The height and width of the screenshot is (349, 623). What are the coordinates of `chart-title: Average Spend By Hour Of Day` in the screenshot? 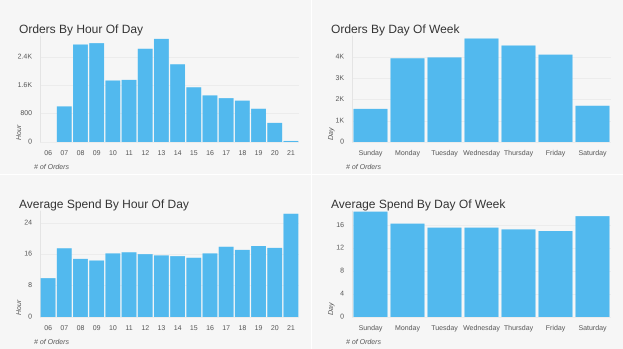 It's located at (104, 204).